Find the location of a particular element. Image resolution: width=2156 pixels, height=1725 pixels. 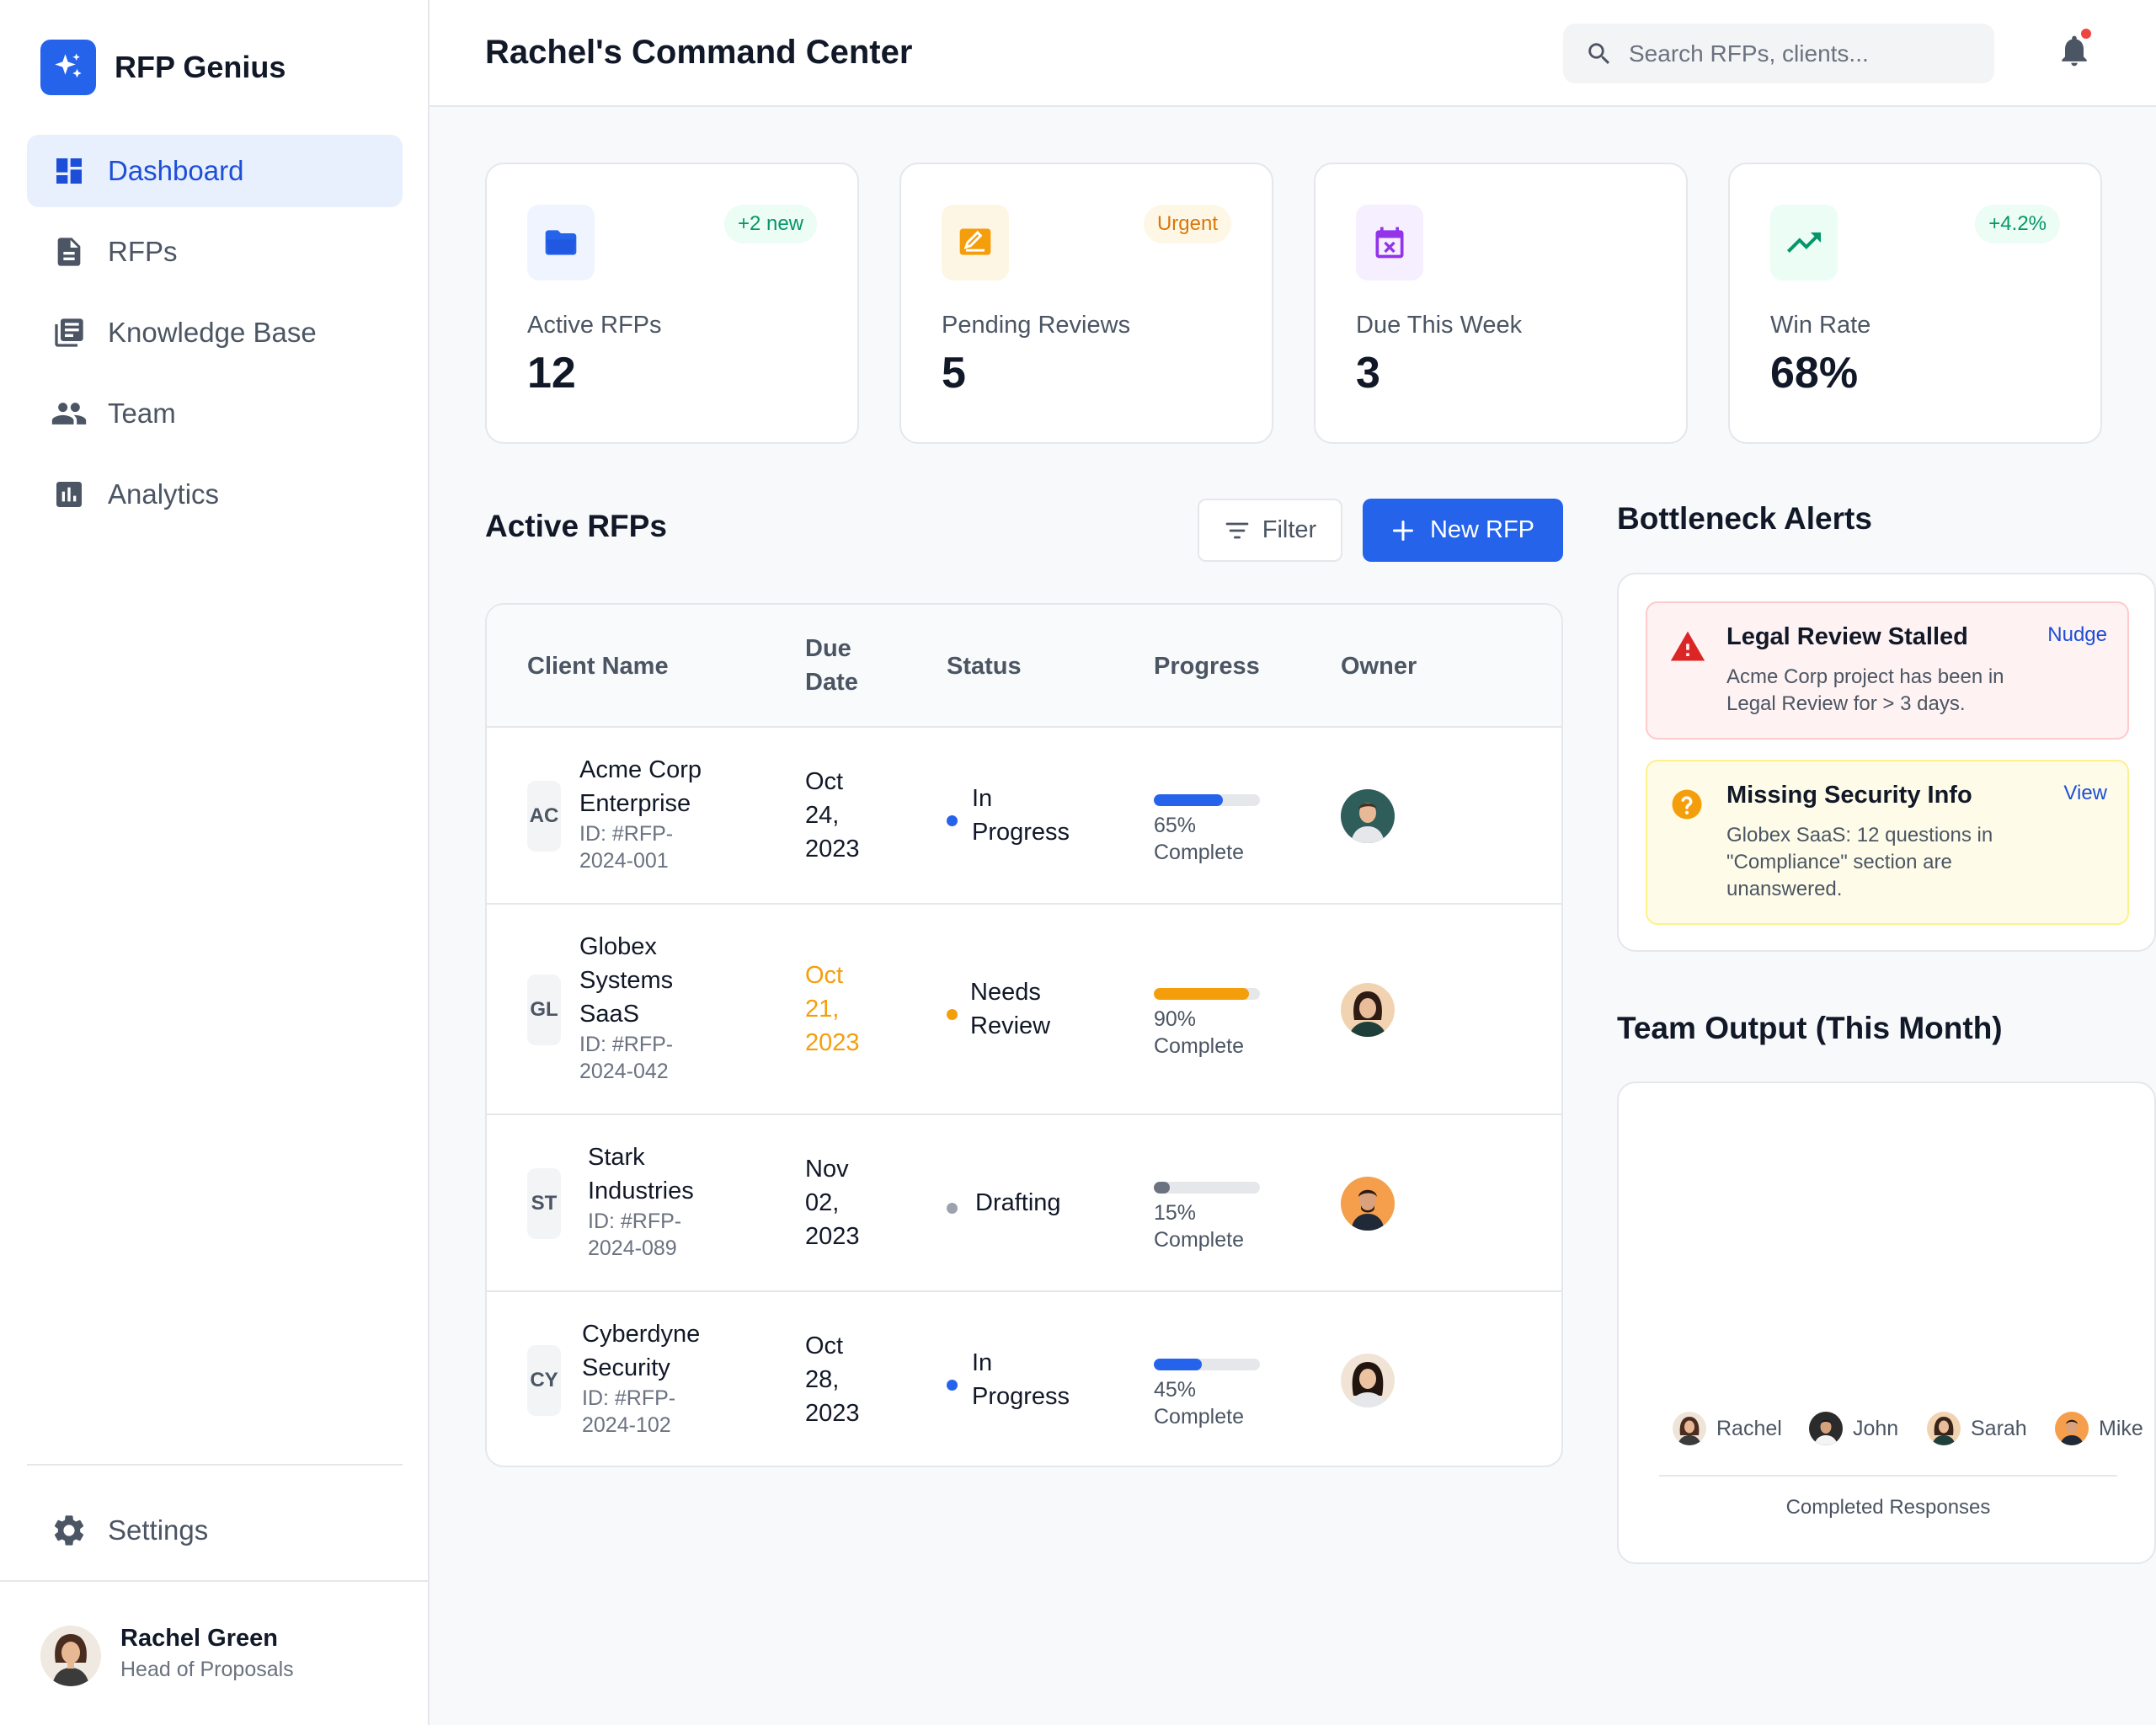

sidebar-item-knowledge-base: Knowledge Base is located at coordinates (215, 332).